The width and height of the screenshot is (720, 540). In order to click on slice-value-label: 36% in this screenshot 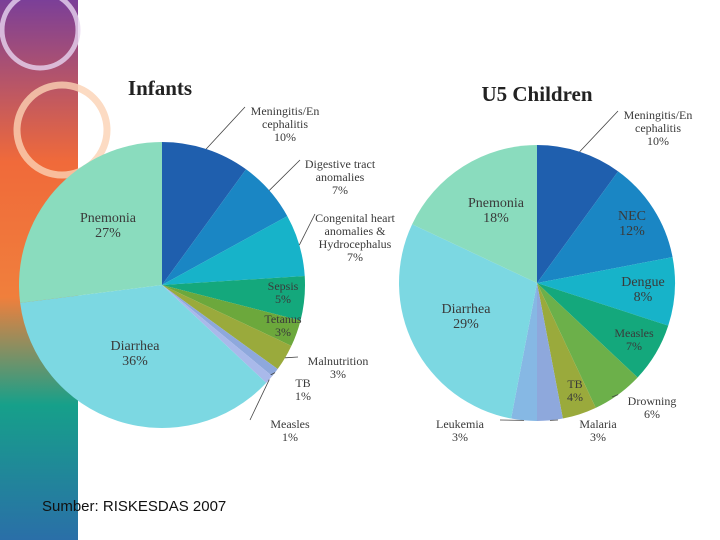, I will do `click(135, 361)`.